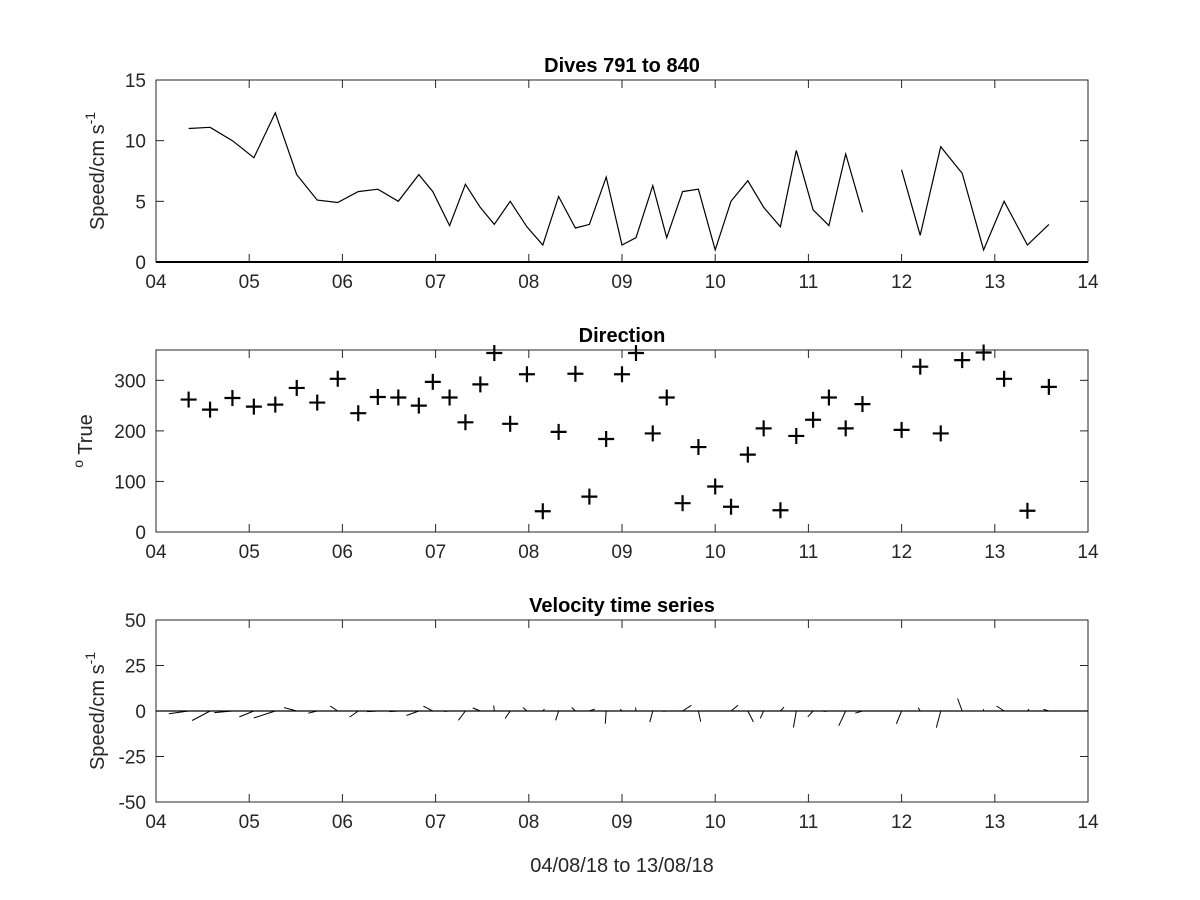  Describe the element at coordinates (528, 282) in the screenshot. I see `speed-x-tick-label: 08` at that location.